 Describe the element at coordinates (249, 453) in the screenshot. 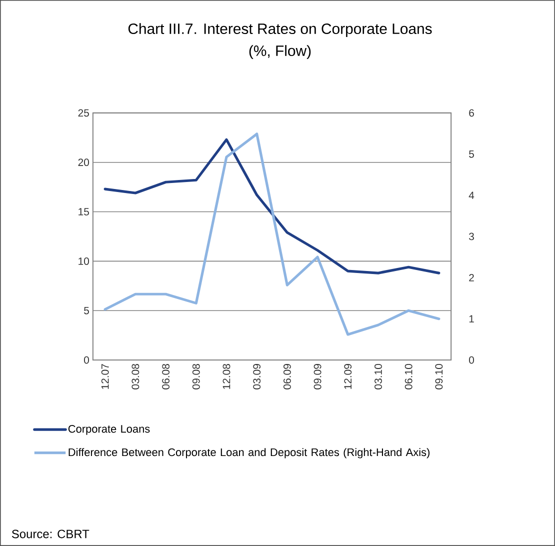

I see `legend-label: Difference Between Corporate Loan and Deposit Rates (Right-Hand Axis)` at that location.